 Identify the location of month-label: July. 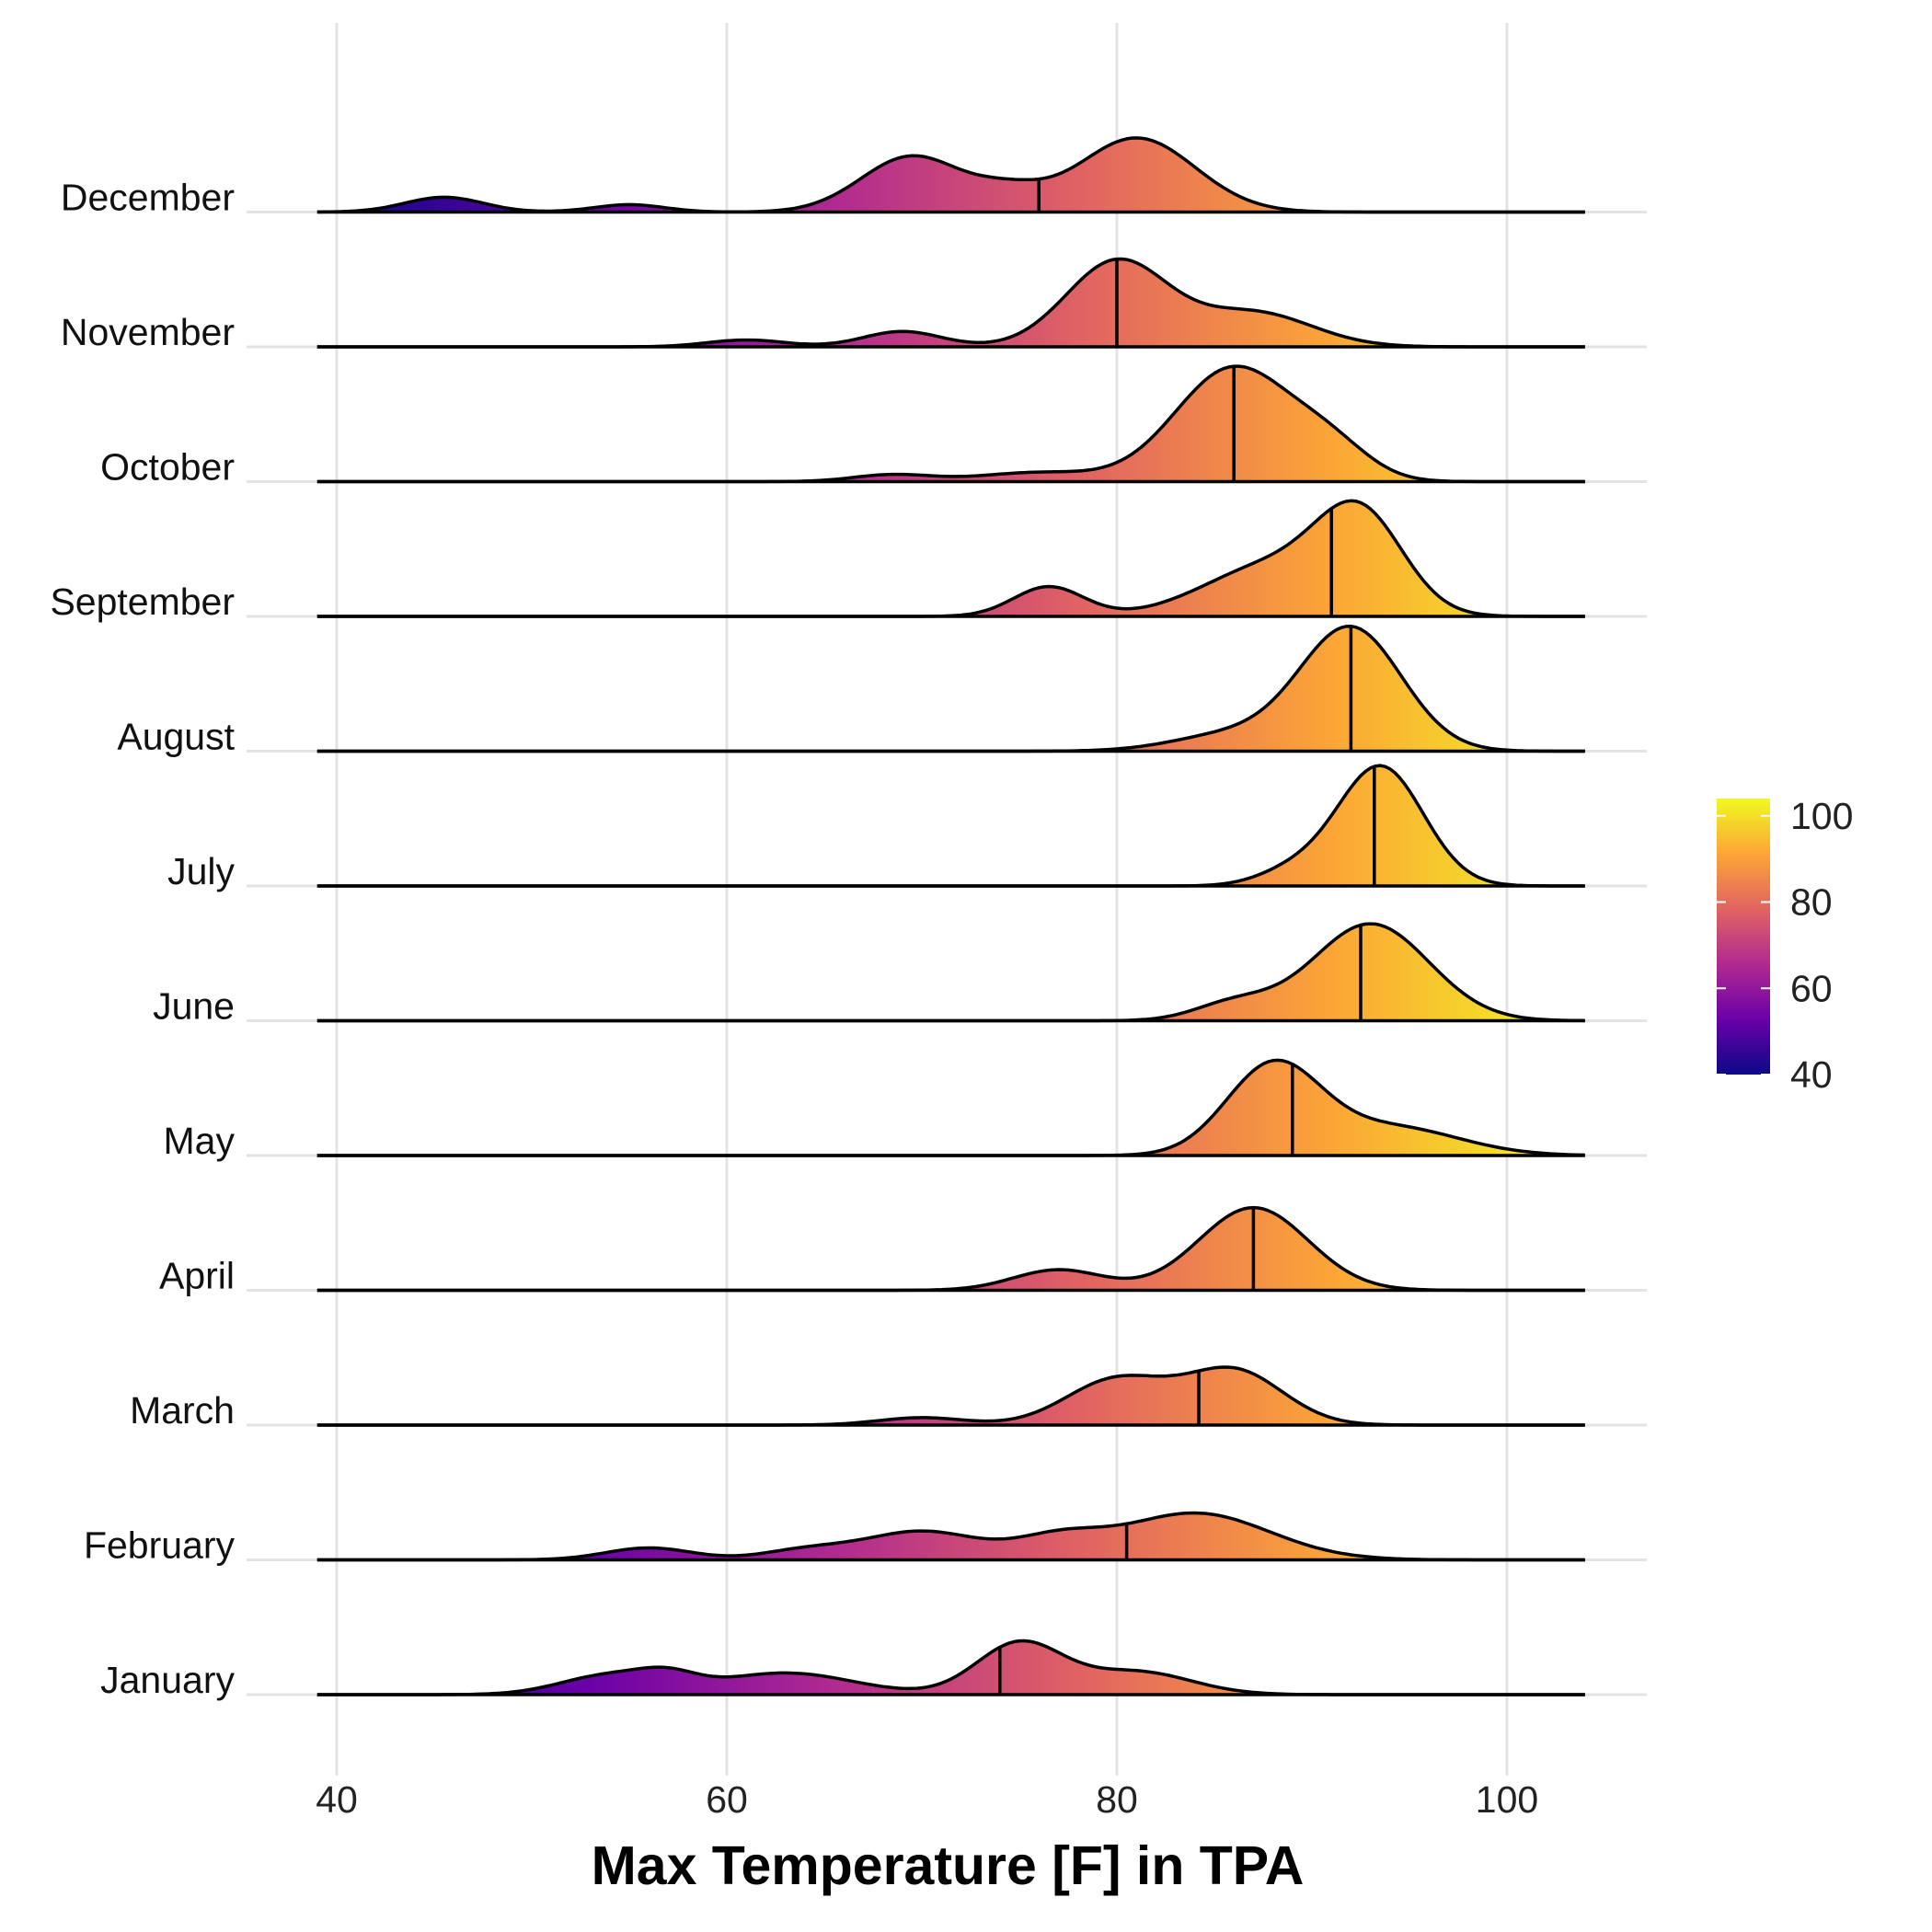
(201, 871).